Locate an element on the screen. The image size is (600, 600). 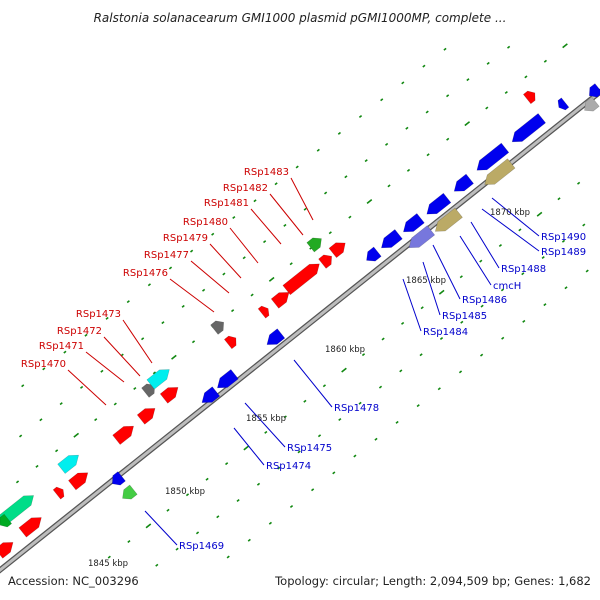
gene-label-reverse: RSp1474 is located at coordinates (288, 466).